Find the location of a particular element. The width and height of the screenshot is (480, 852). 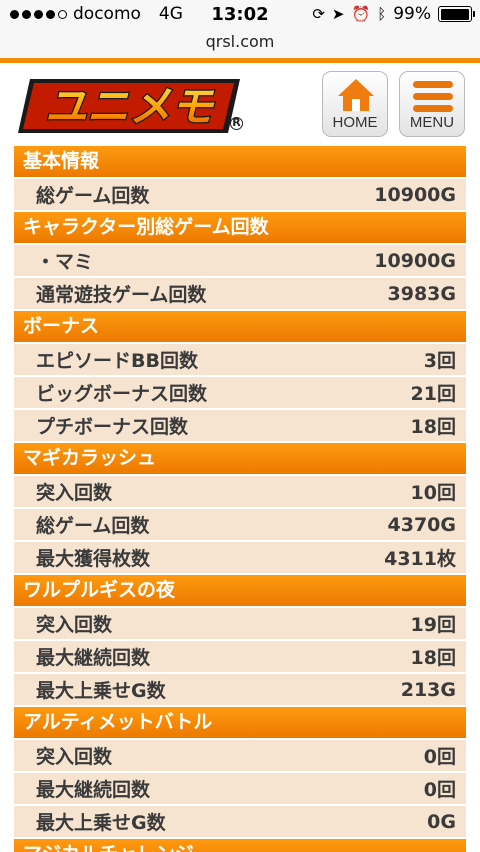

battery-icon is located at coordinates (456, 14).